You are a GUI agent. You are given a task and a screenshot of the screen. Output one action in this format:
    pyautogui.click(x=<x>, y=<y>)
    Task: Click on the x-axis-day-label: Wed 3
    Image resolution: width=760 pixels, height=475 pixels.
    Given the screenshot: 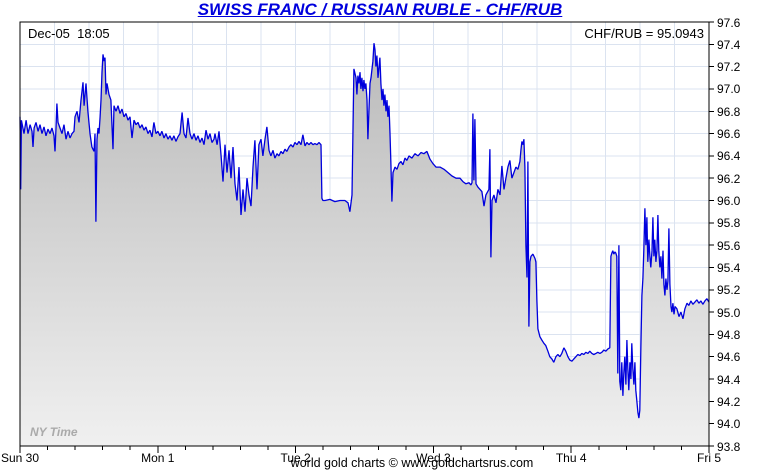 What is the action you would take?
    pyautogui.click(x=433, y=458)
    